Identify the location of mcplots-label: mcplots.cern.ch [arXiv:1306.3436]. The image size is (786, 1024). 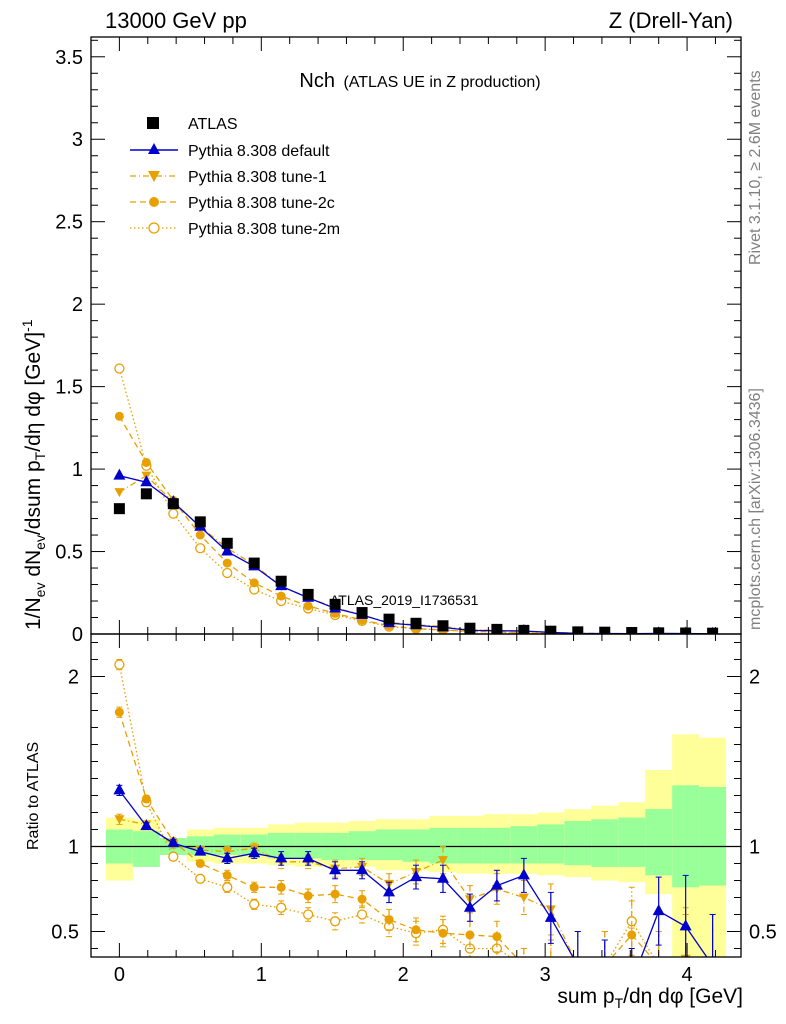
(755, 509).